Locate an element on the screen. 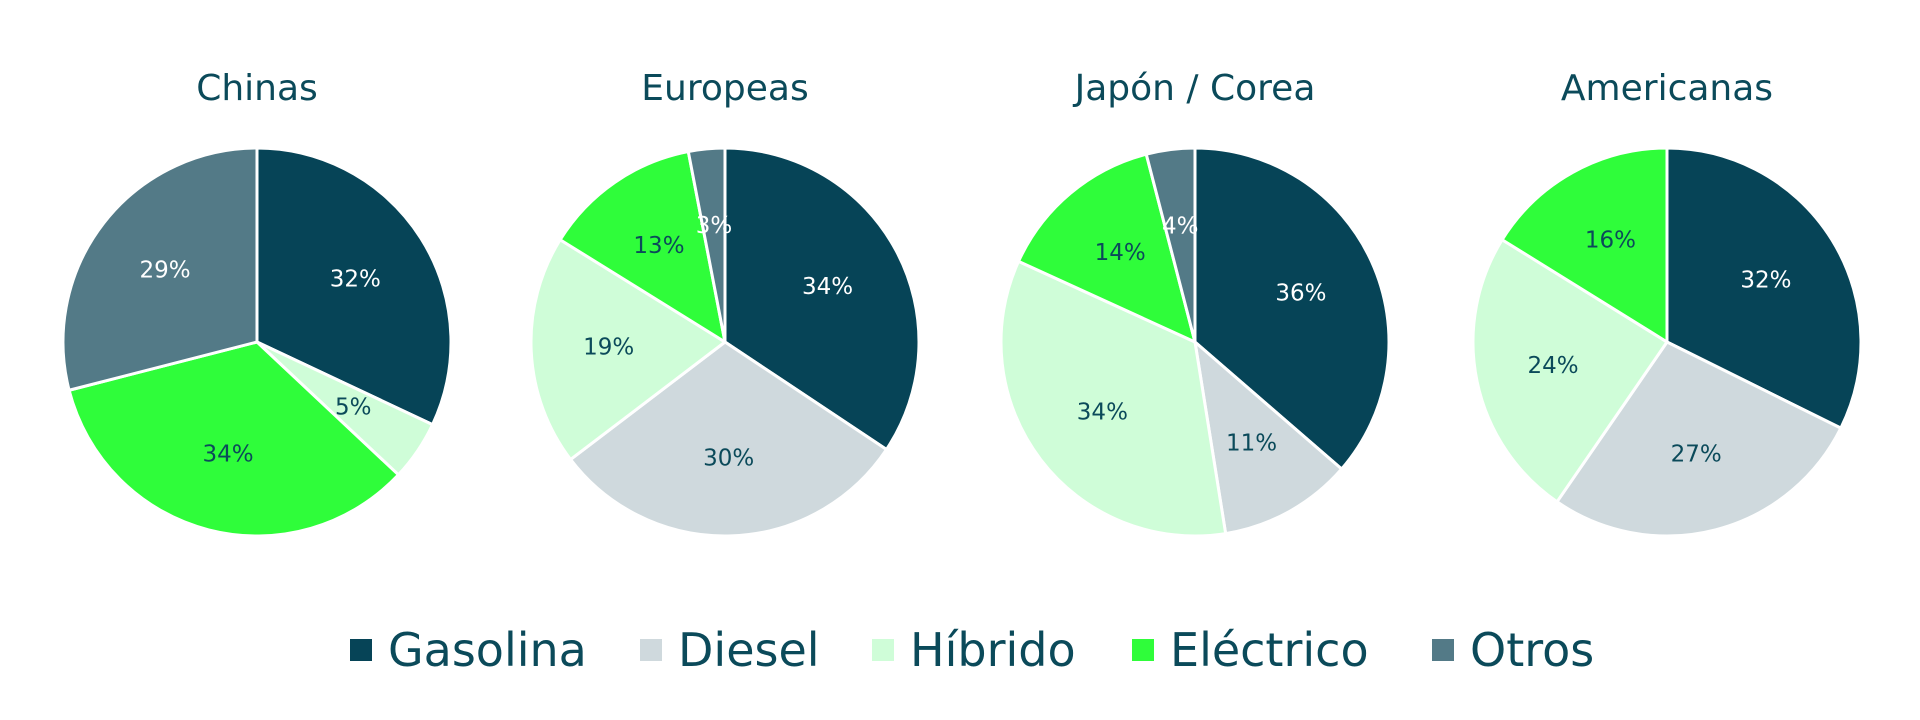 The width and height of the screenshot is (1920, 720). legend-item-gasolina: Gasolina is located at coordinates (468, 650).